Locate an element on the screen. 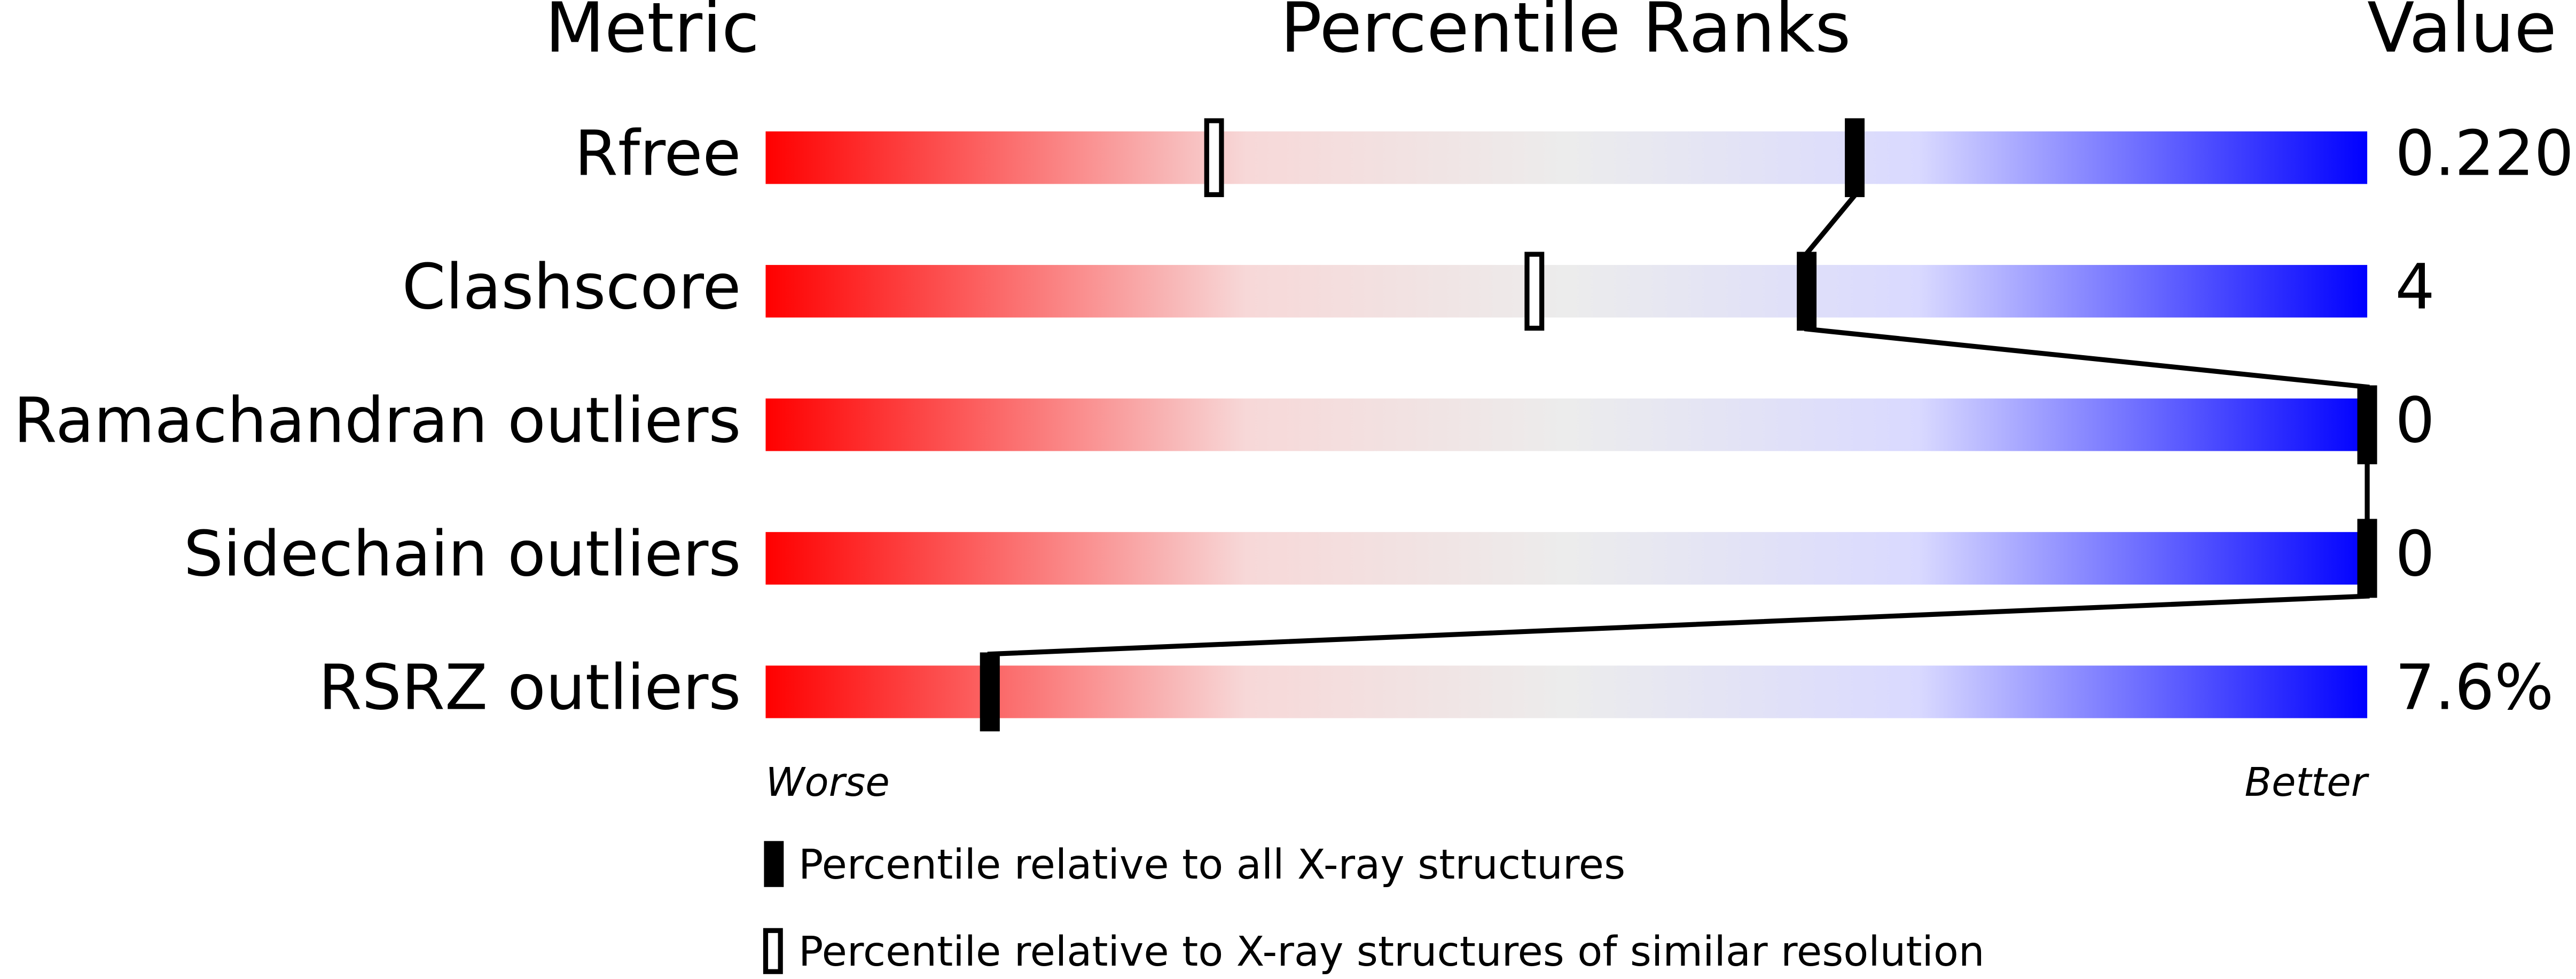  metric-label: Ramachandran outliers is located at coordinates (377, 421).